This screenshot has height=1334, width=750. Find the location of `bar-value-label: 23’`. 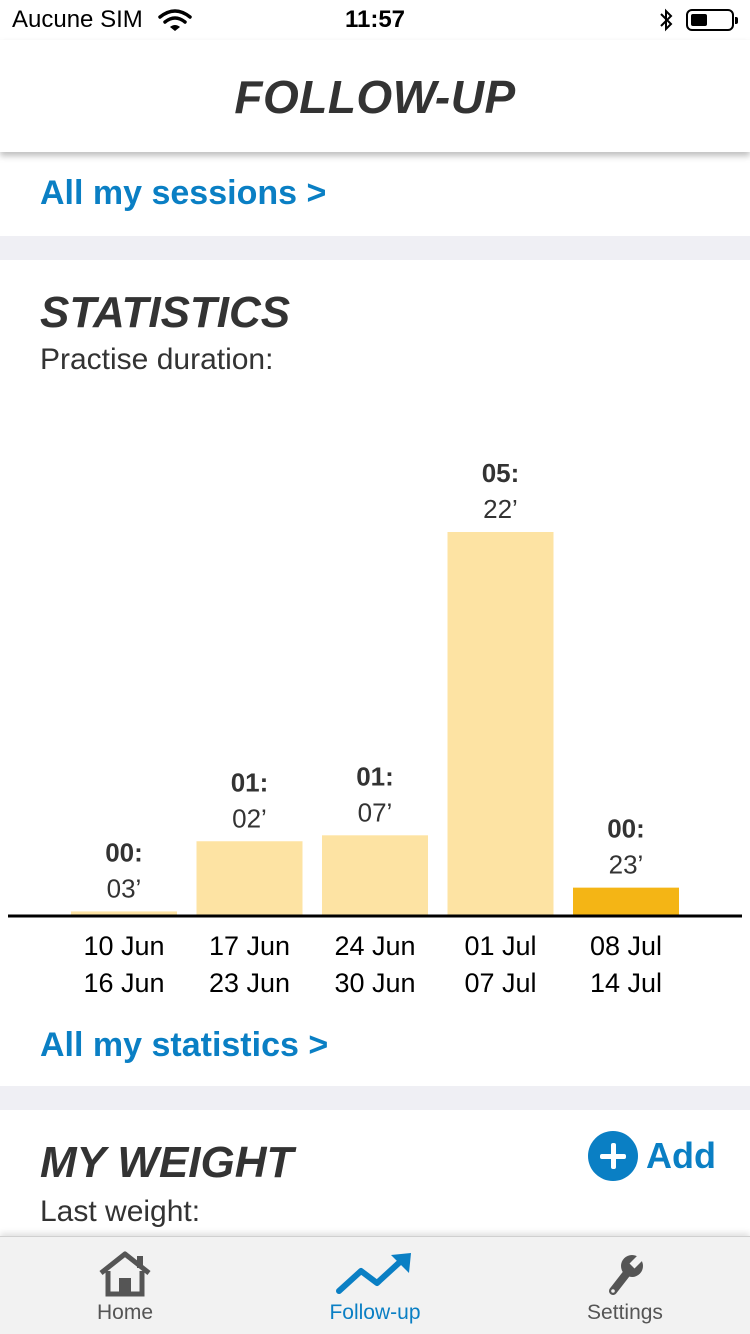

bar-value-label: 23’ is located at coordinates (626, 865).